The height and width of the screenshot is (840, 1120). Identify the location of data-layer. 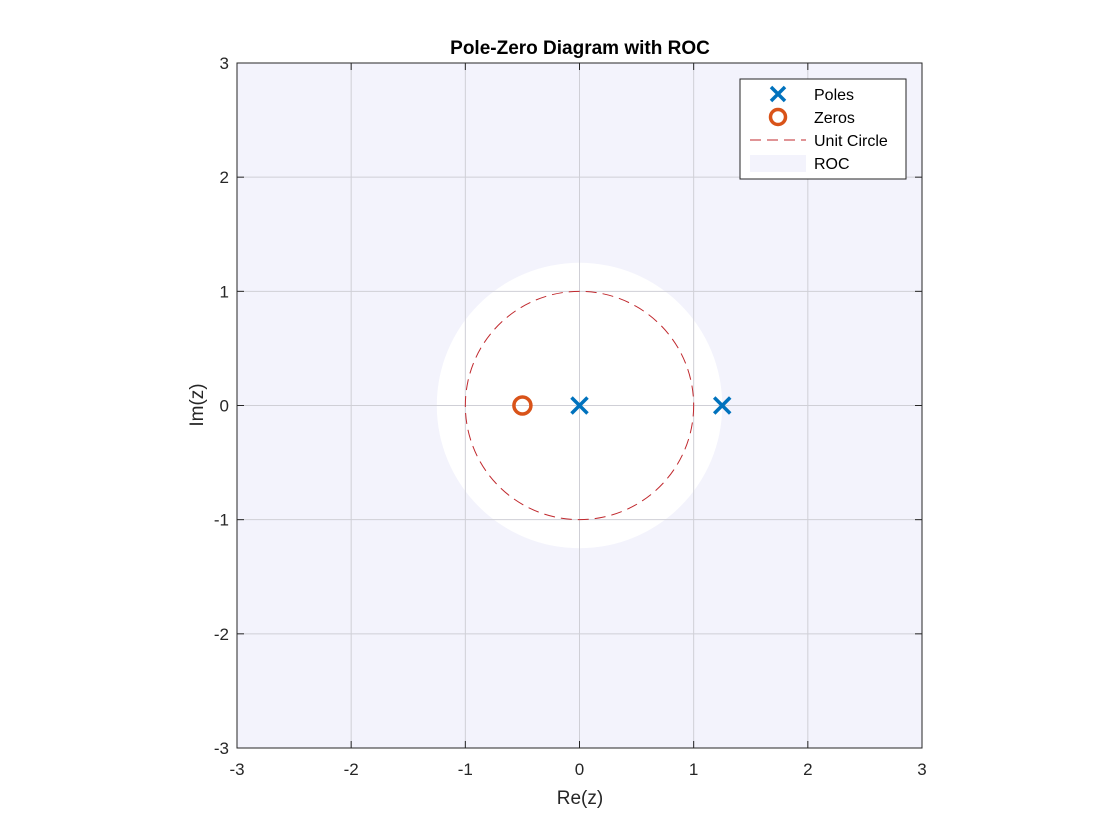
(598, 405).